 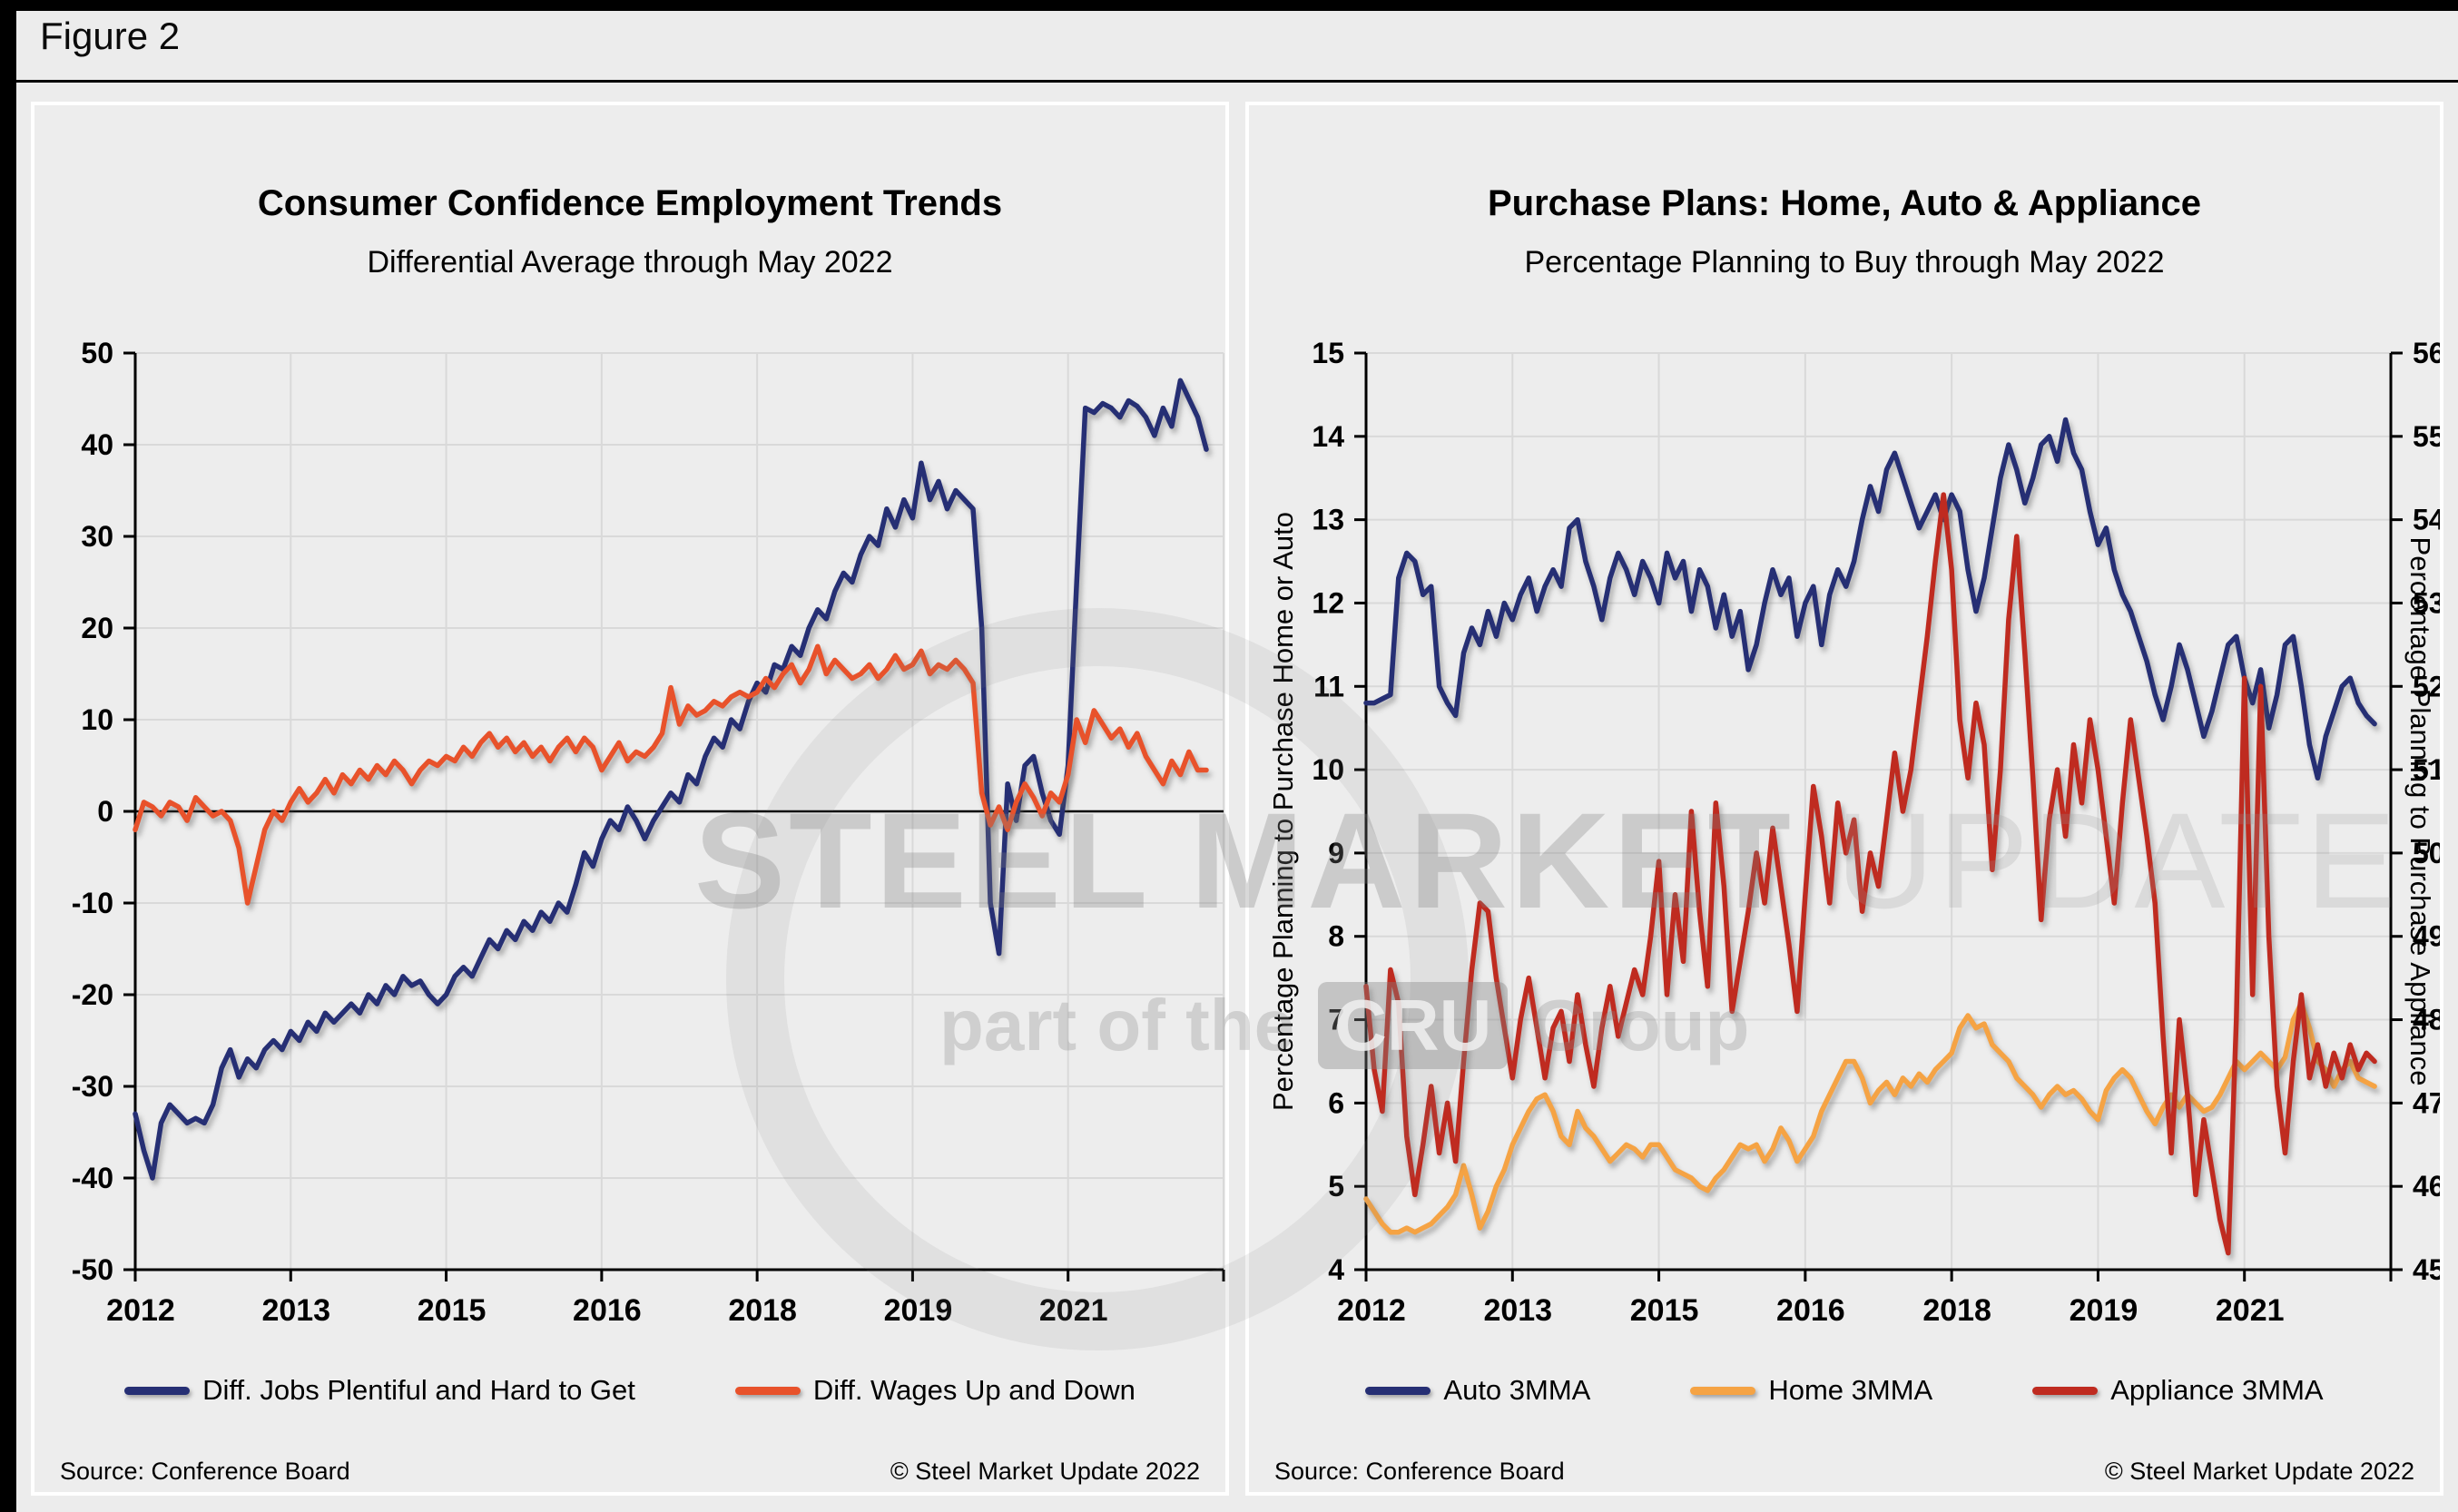 What do you see at coordinates (2217, 1390) in the screenshot?
I see `legend-label: Appliance 3MMA` at bounding box center [2217, 1390].